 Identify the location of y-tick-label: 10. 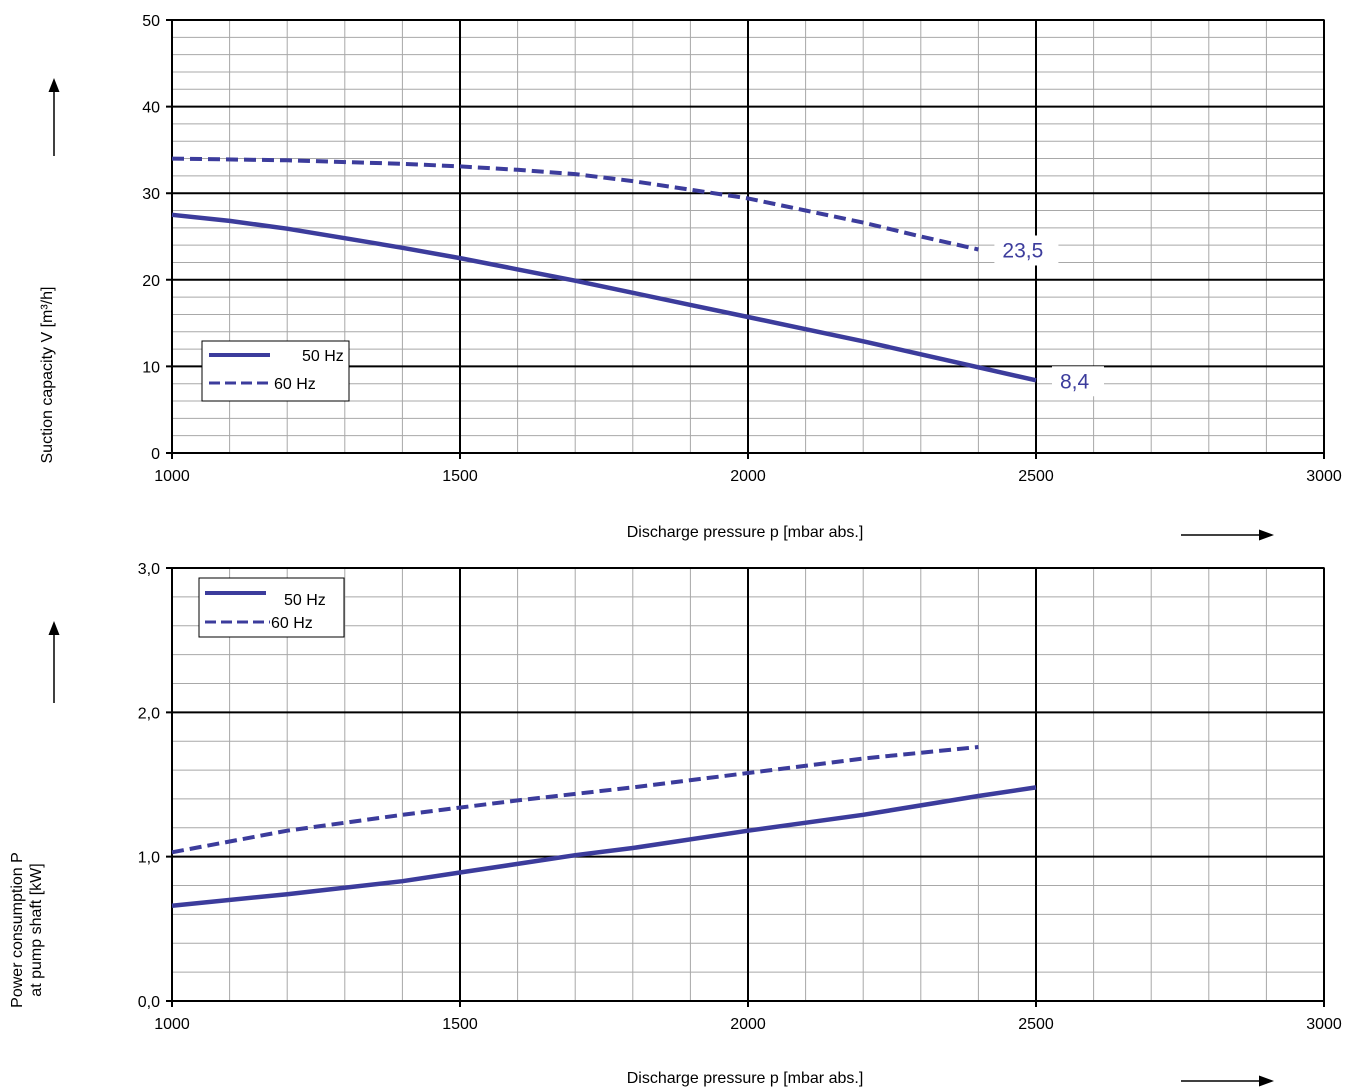
(151, 367).